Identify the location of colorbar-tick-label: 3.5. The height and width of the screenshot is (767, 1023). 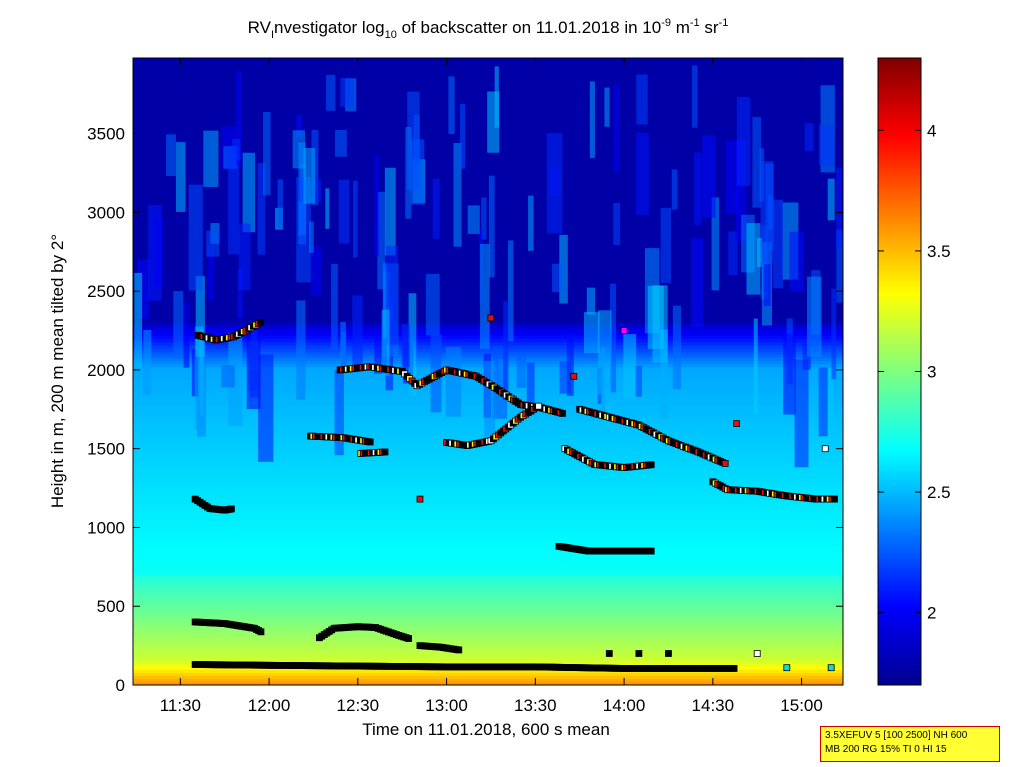
(939, 251).